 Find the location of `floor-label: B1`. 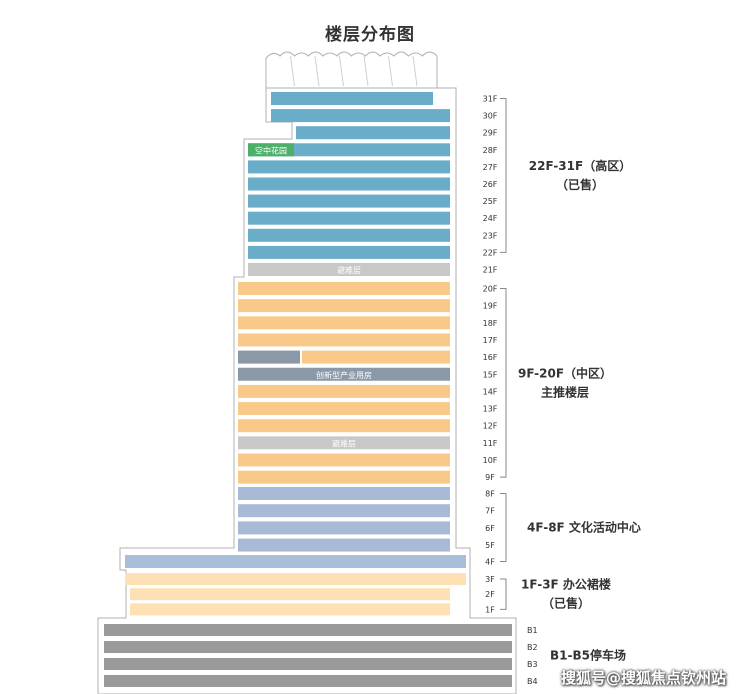

floor-label: B1 is located at coordinates (532, 630).